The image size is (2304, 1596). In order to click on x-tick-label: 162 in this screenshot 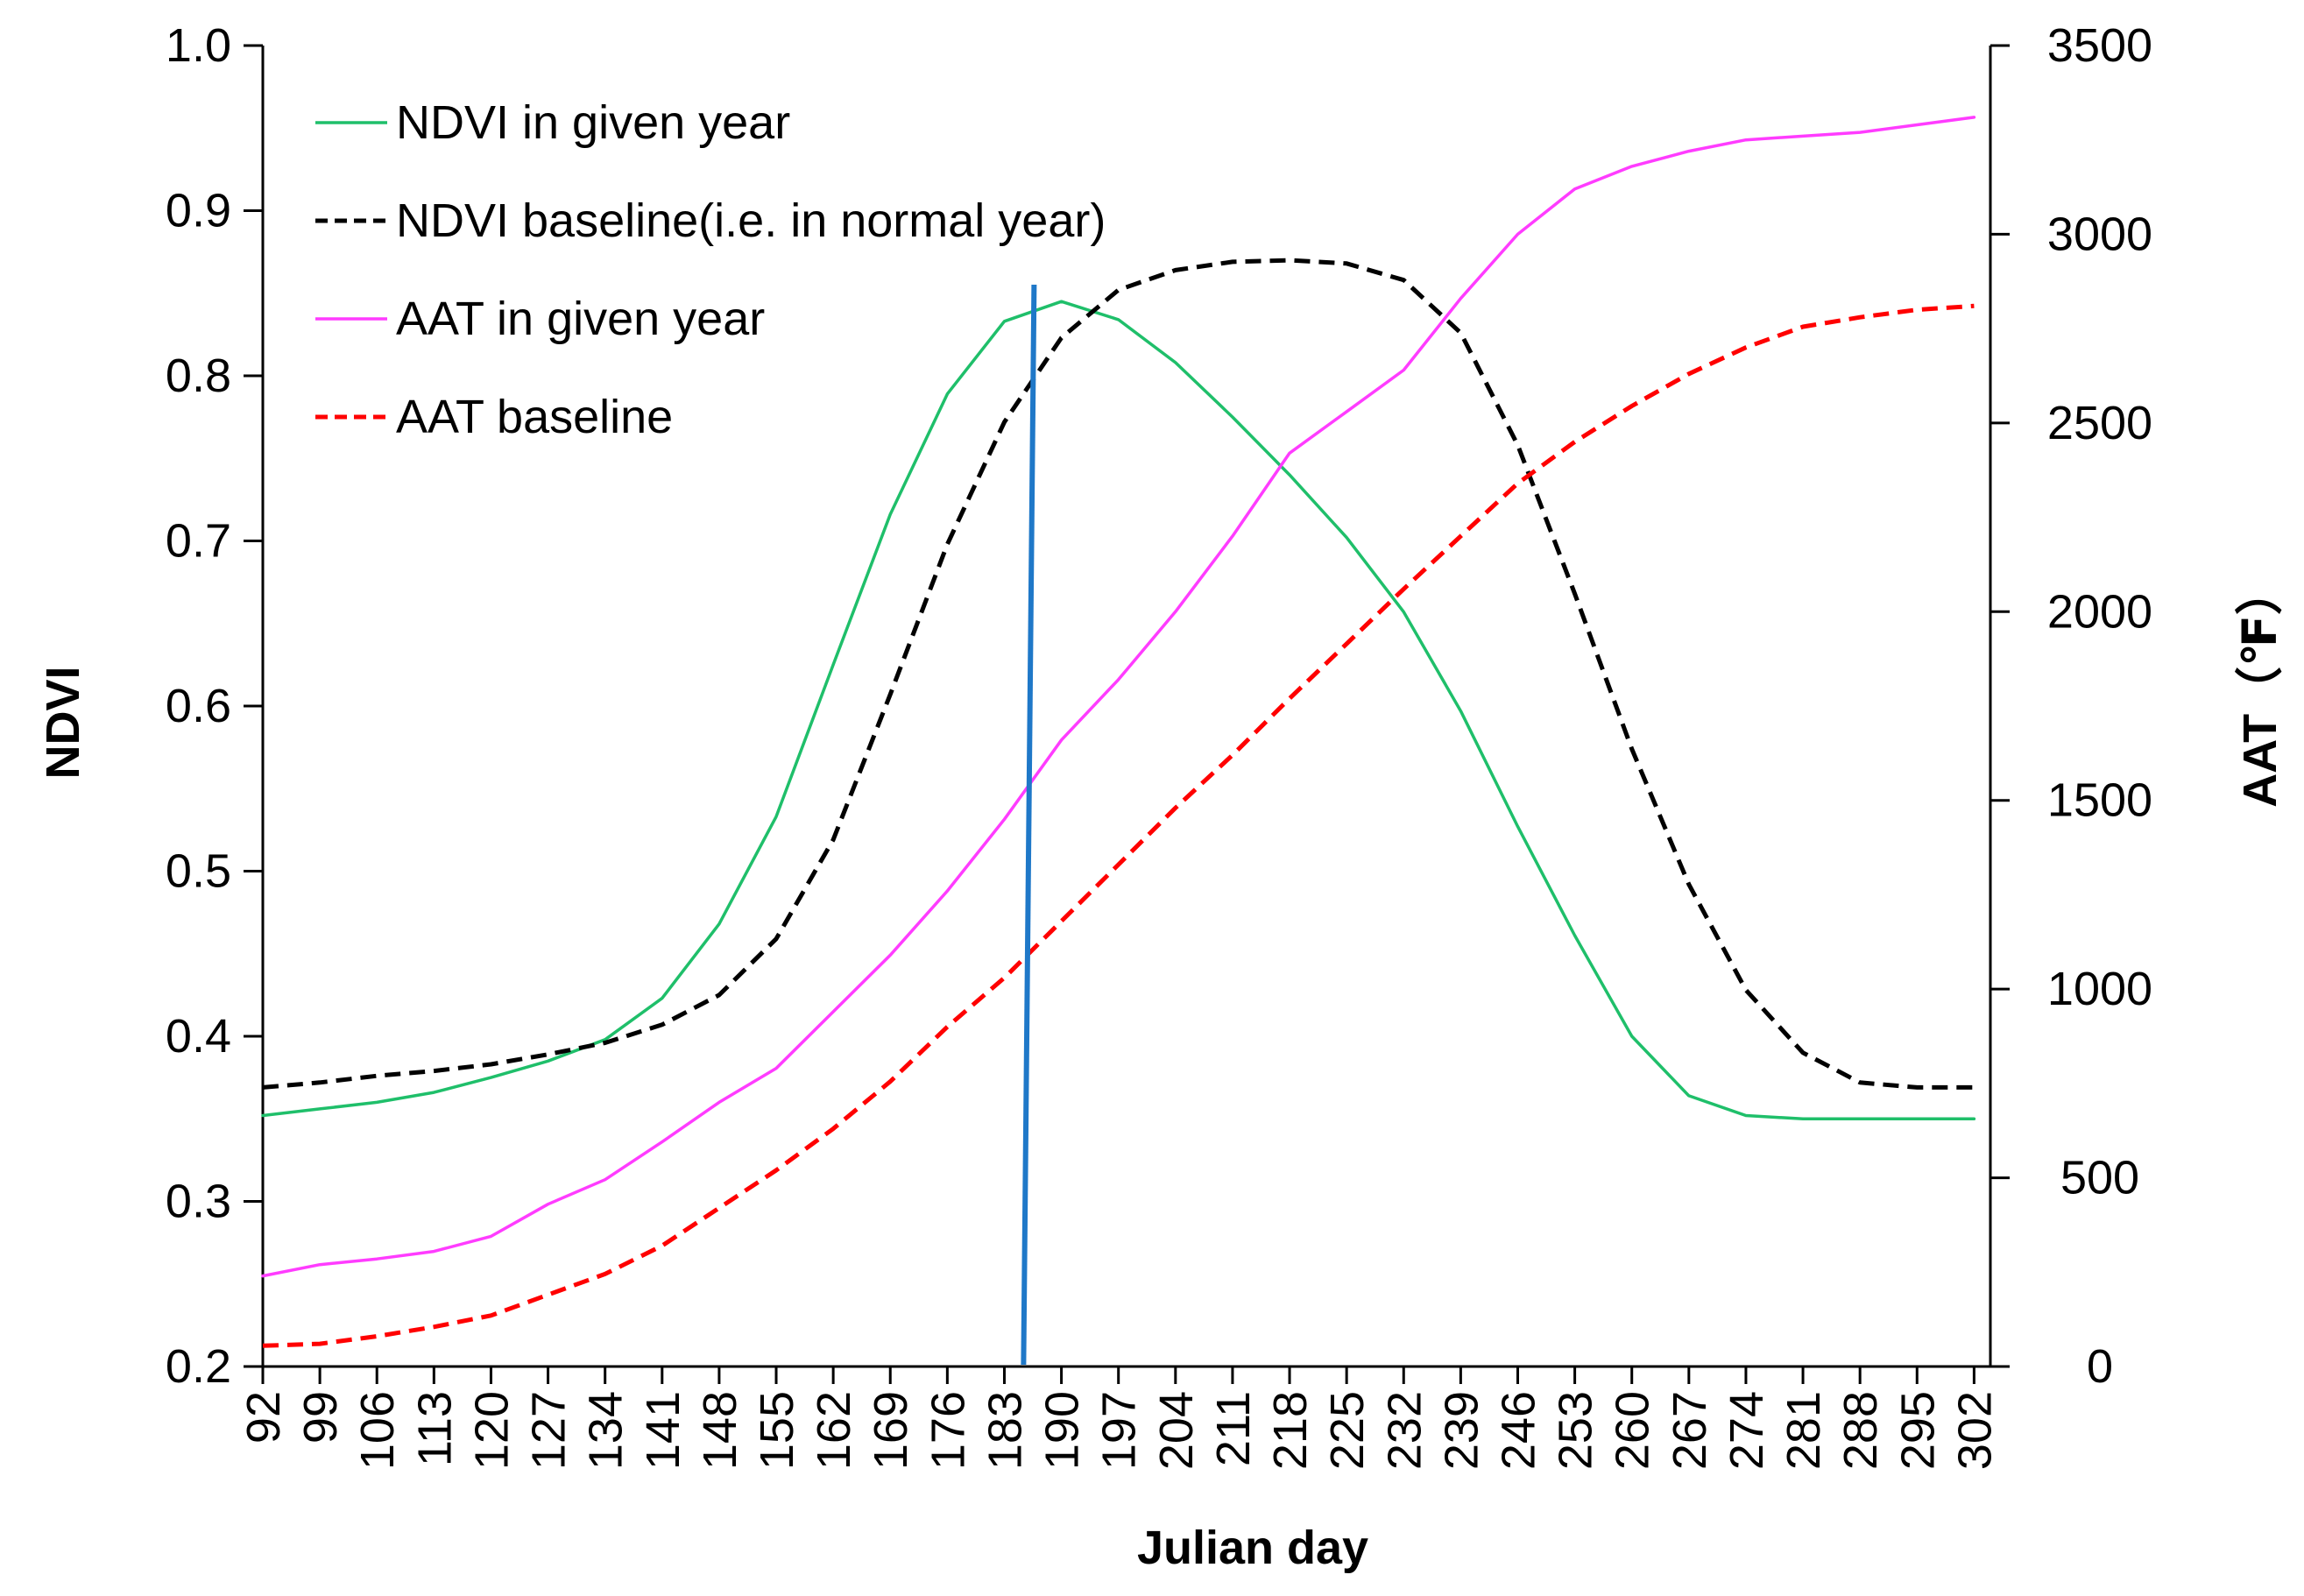, I will do `click(834, 1430)`.